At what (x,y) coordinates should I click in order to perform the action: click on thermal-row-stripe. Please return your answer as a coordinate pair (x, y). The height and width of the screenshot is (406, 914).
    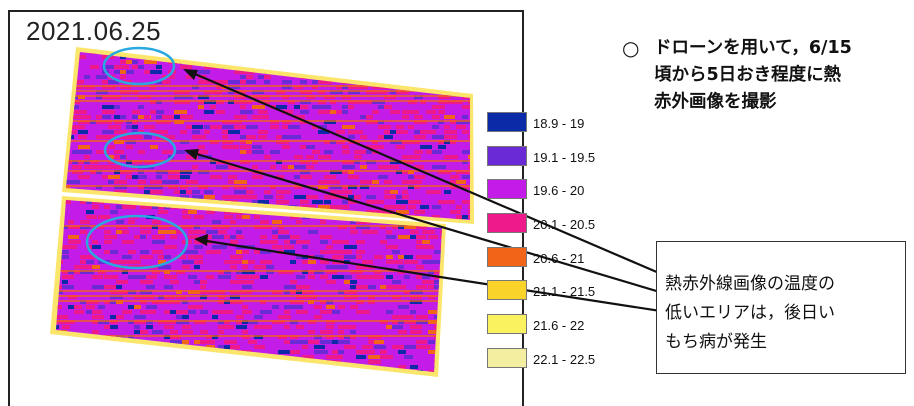
    Looking at the image, I should click on (249, 301).